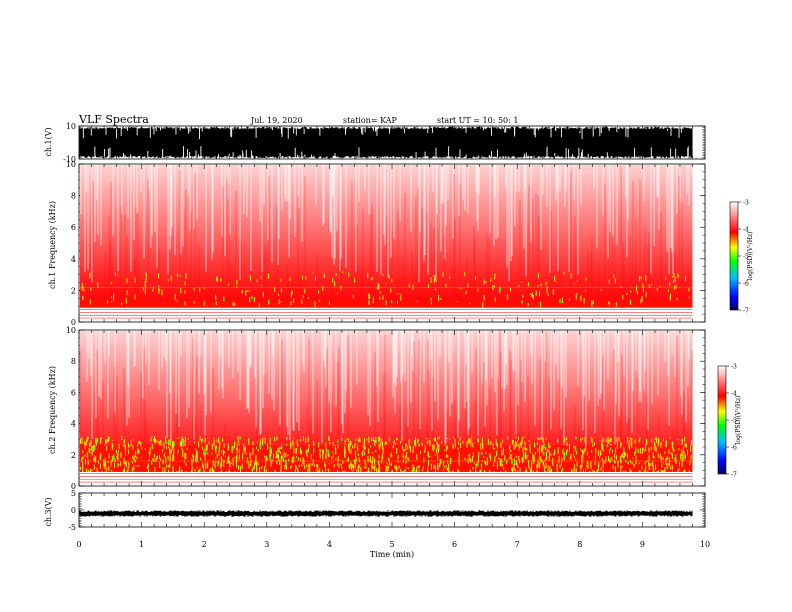  Describe the element at coordinates (52, 410) in the screenshot. I see `ch2-frequency-ylabel: ch.2 Frequency (kHz)` at that location.